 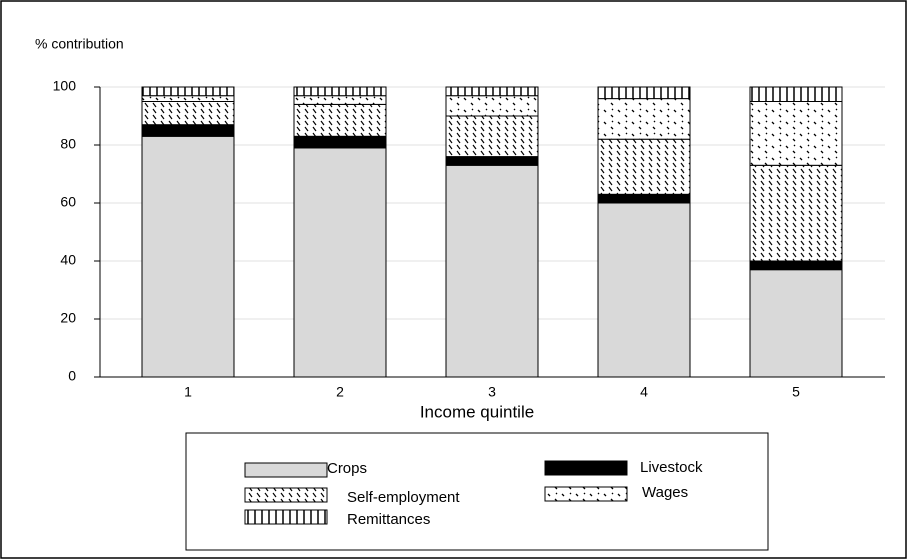 I want to click on x-axis-title: Income quintile, so click(x=477, y=411).